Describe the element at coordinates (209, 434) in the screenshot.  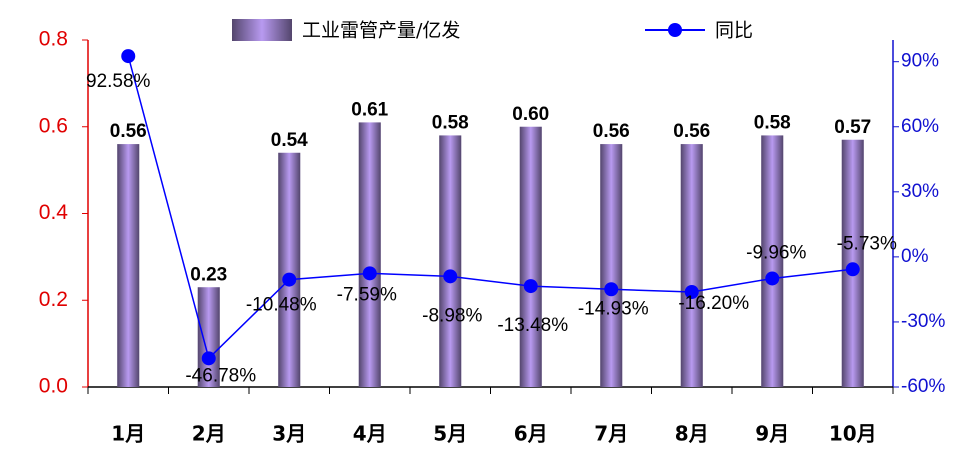
I see `x-tick-label: 2月` at that location.